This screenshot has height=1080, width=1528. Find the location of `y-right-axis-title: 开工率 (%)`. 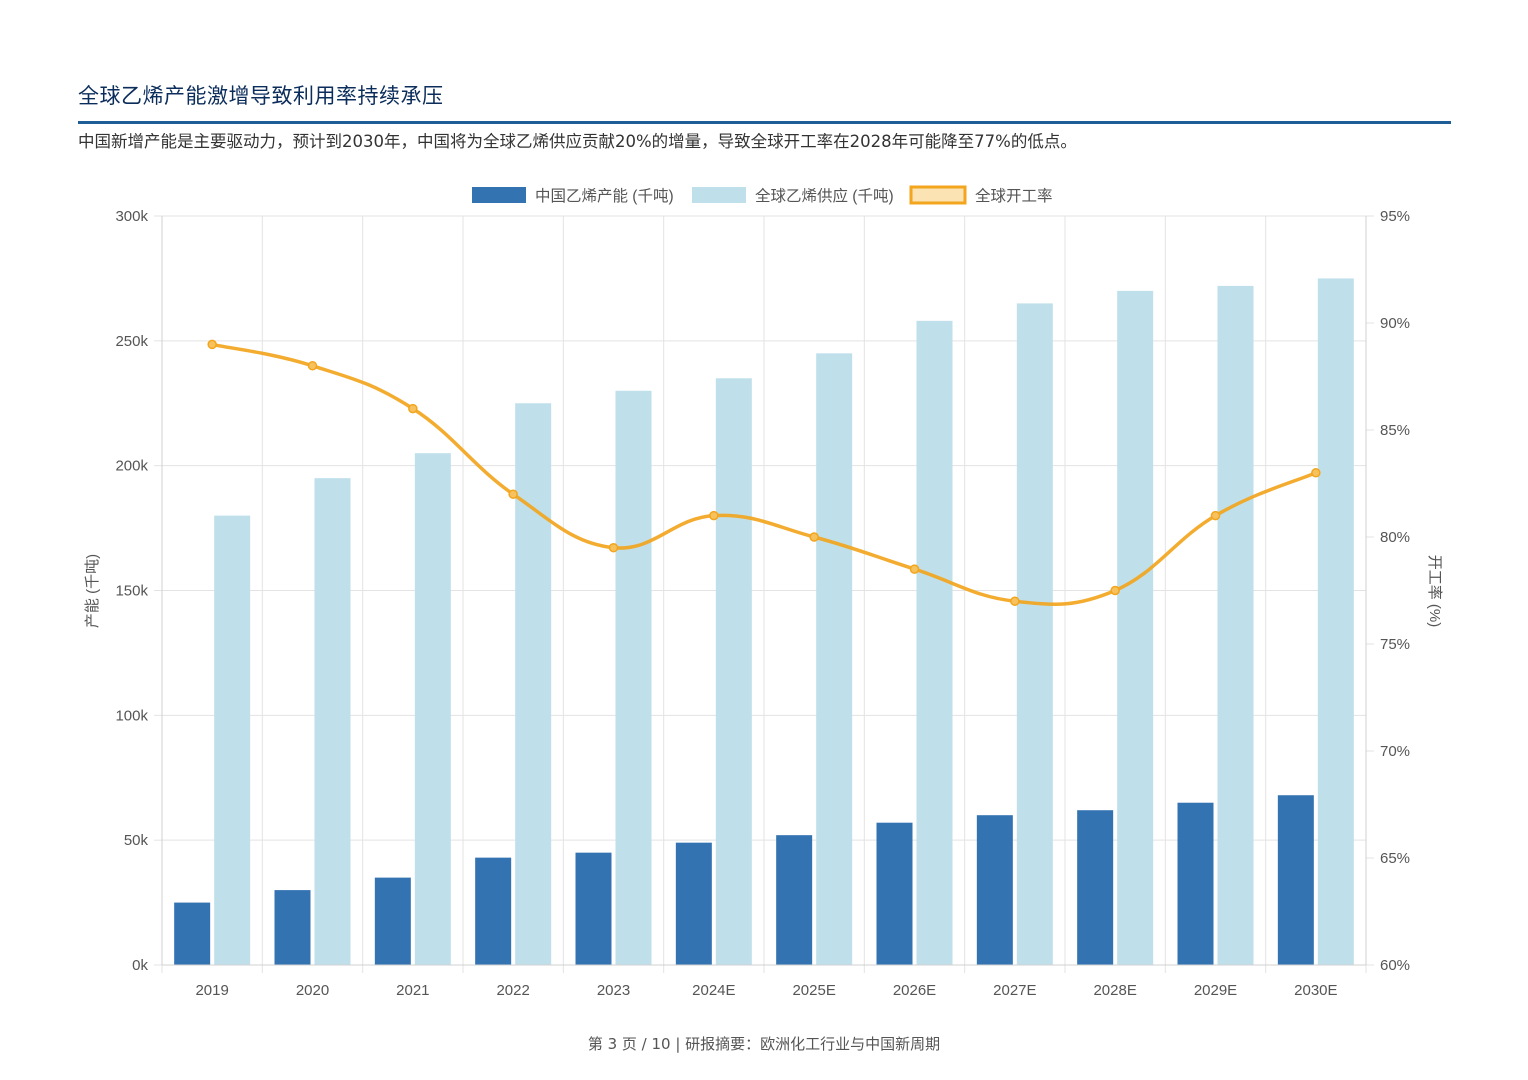

y-right-axis-title: 开工率 (%) is located at coordinates (1434, 591).